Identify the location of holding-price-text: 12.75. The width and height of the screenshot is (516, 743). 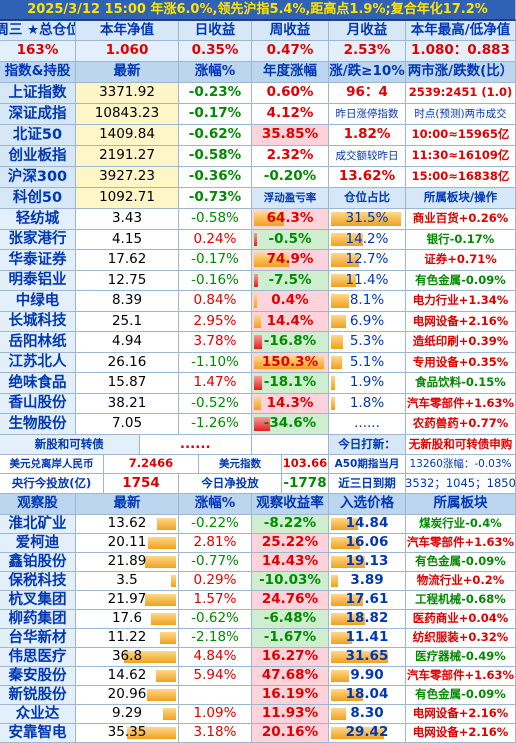
(127, 279).